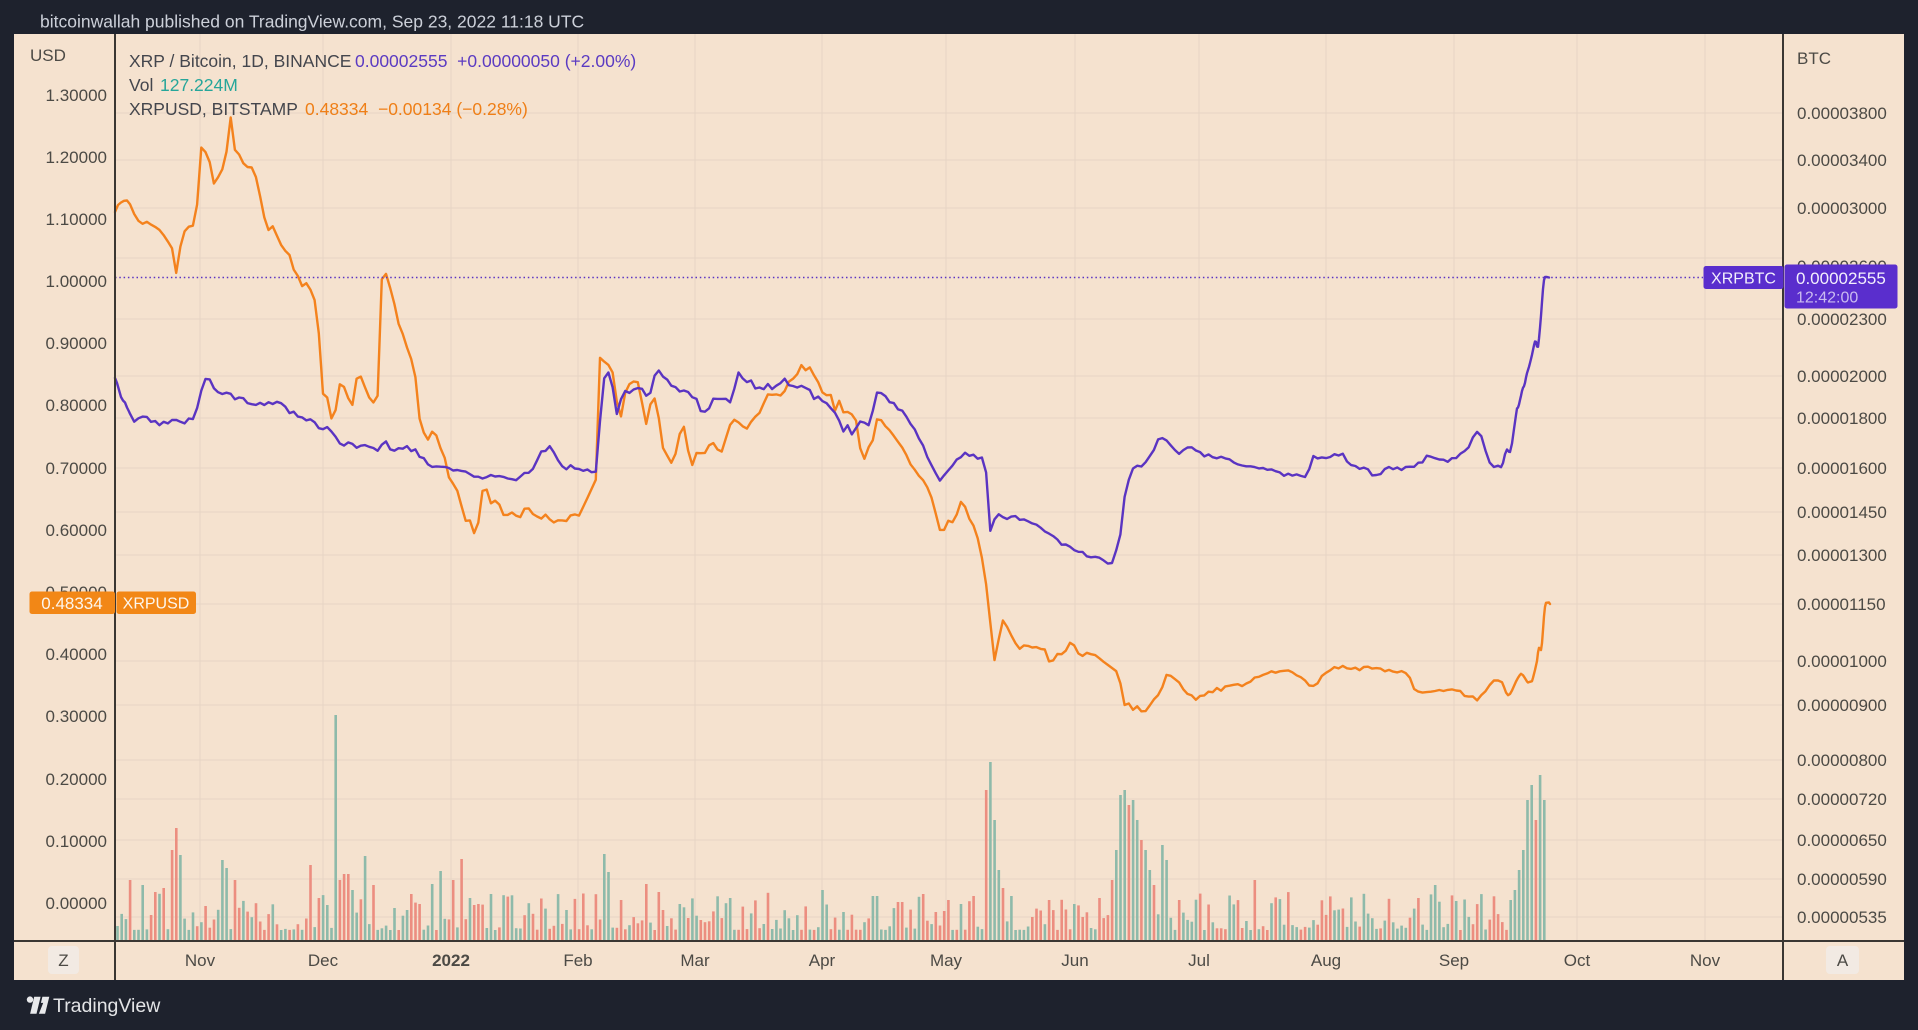 This screenshot has height=1030, width=1918. What do you see at coordinates (946, 960) in the screenshot?
I see `svg-text: May` at bounding box center [946, 960].